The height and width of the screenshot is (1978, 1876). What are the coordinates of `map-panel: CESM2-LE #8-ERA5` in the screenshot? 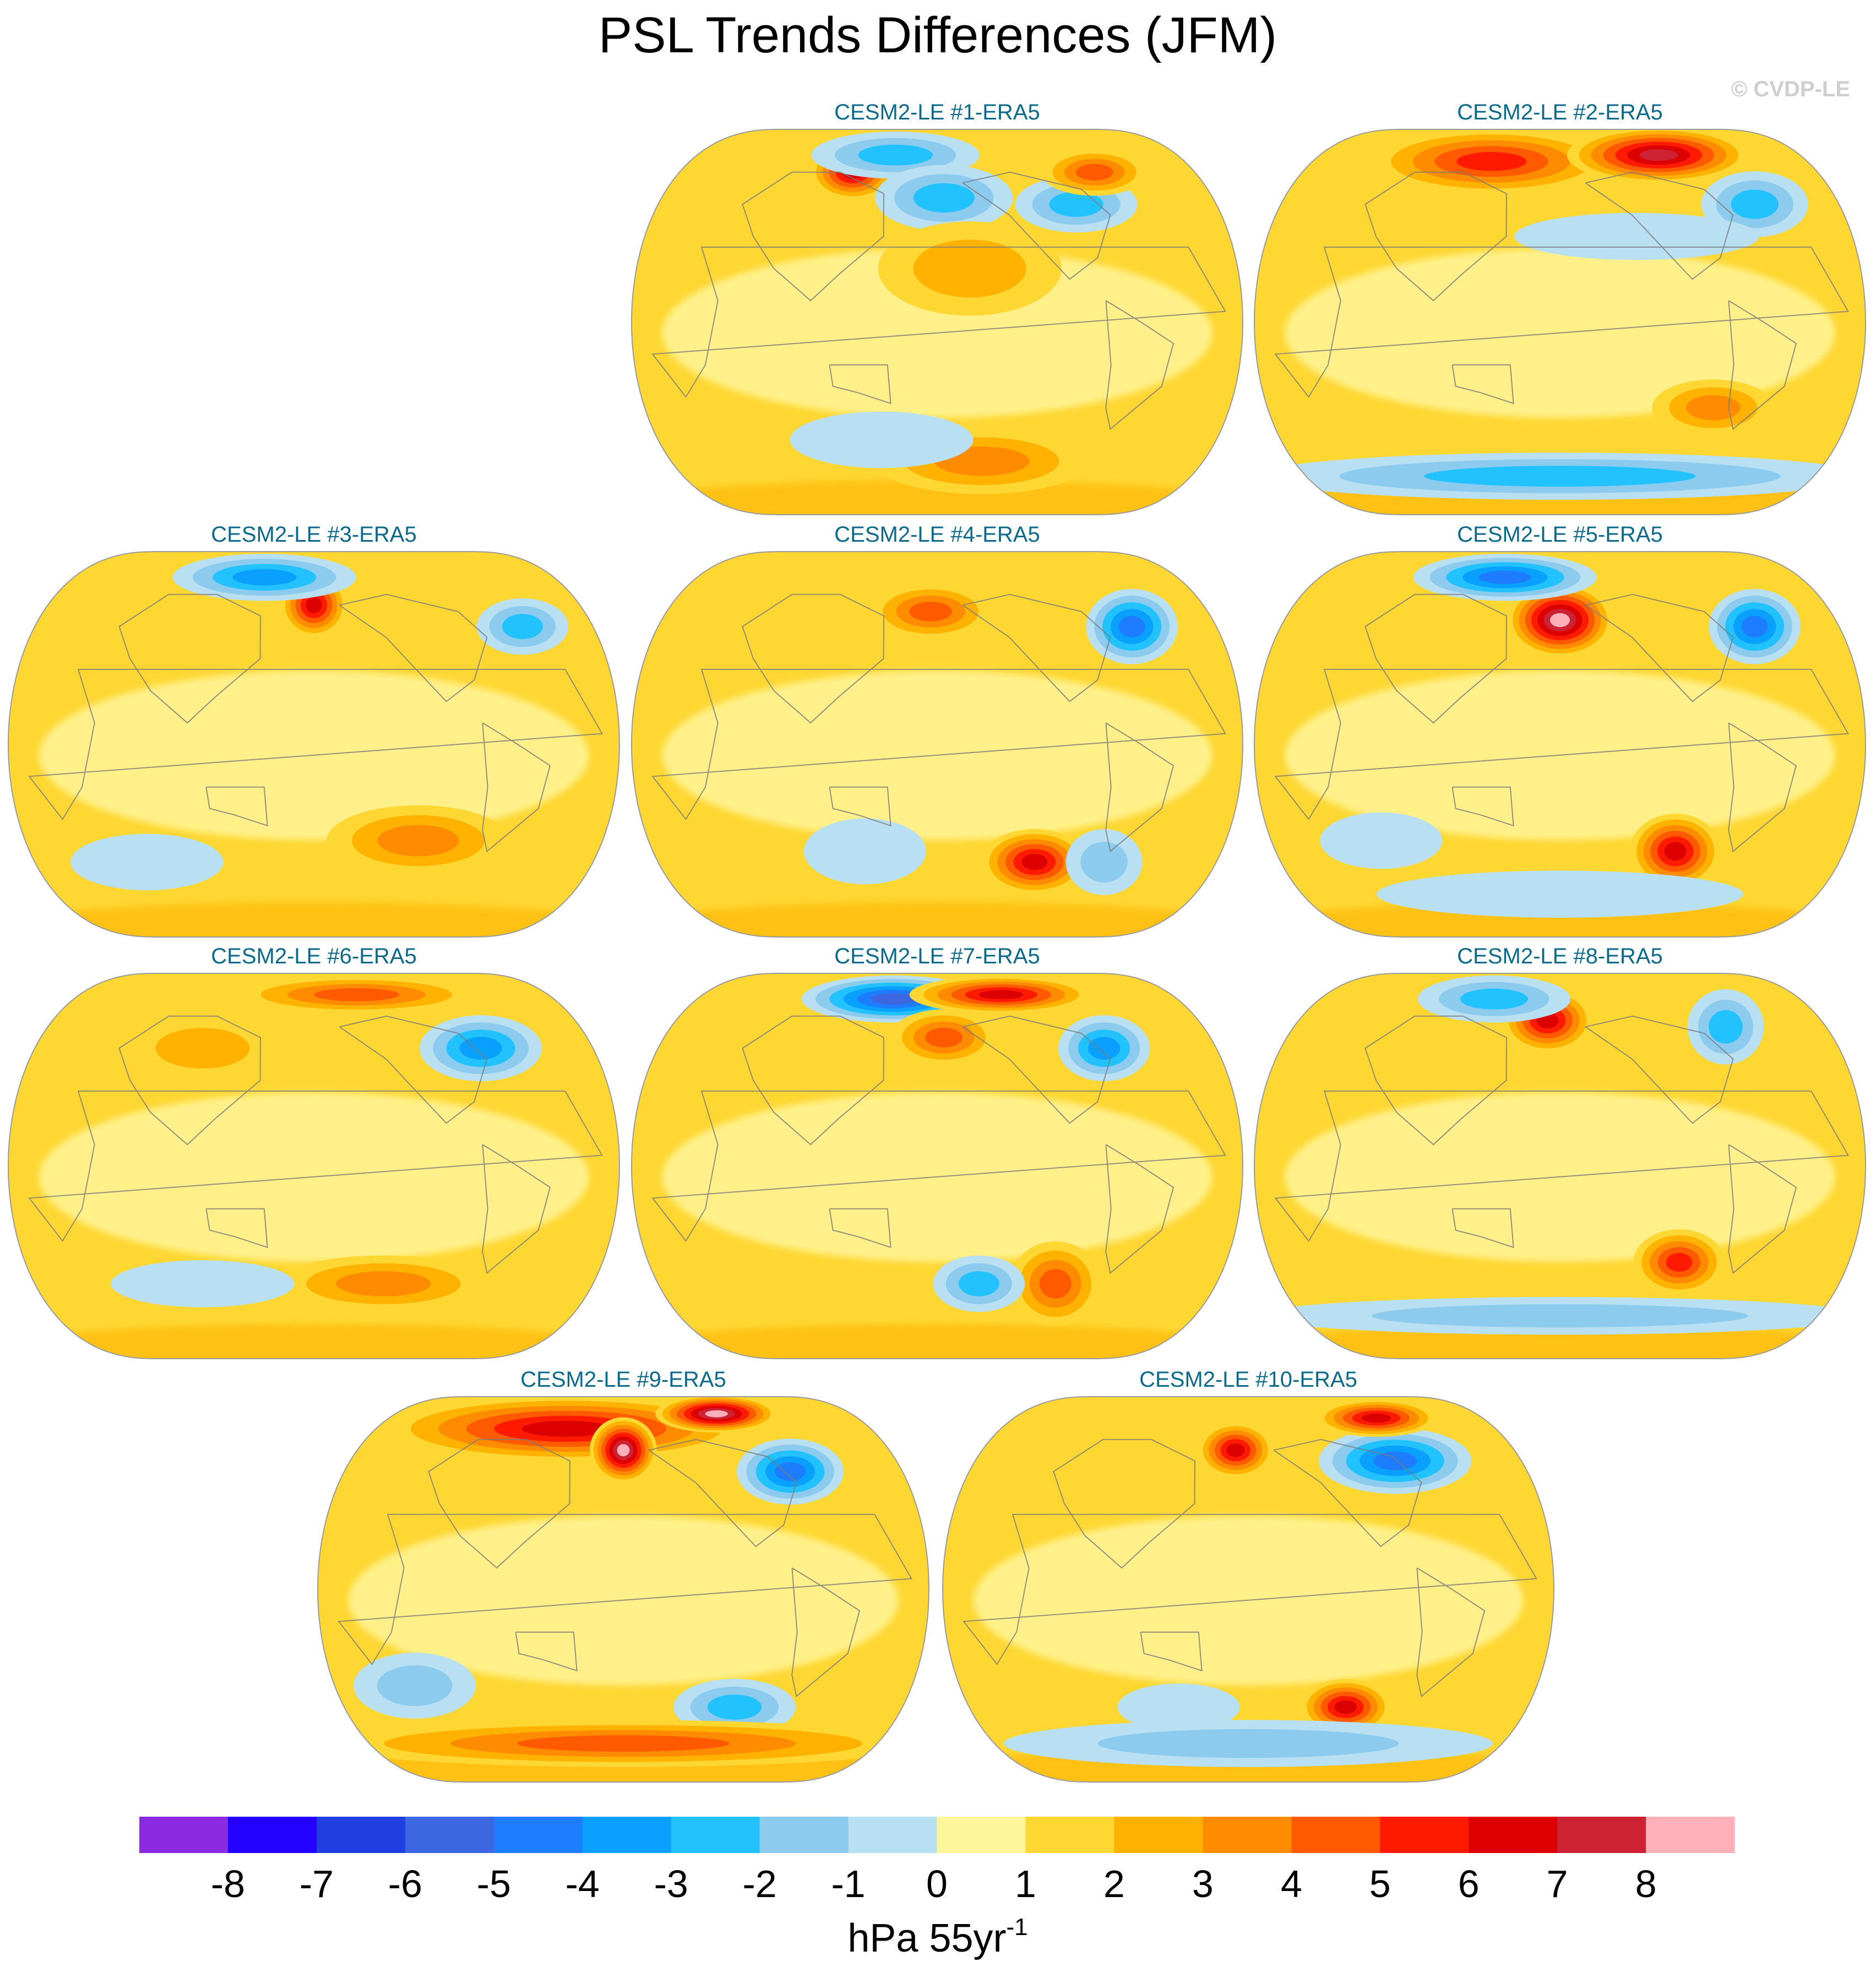 It's located at (1560, 1151).